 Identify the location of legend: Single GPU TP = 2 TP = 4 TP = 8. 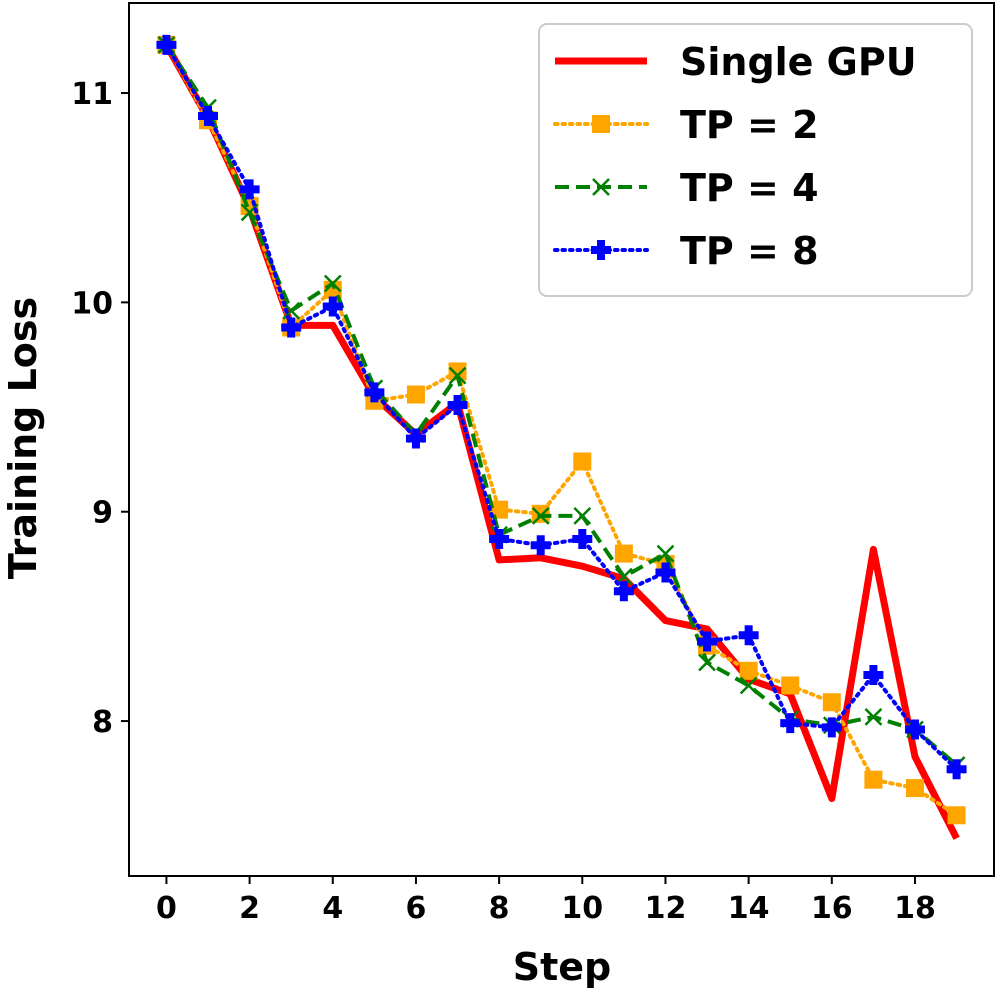
(755, 160).